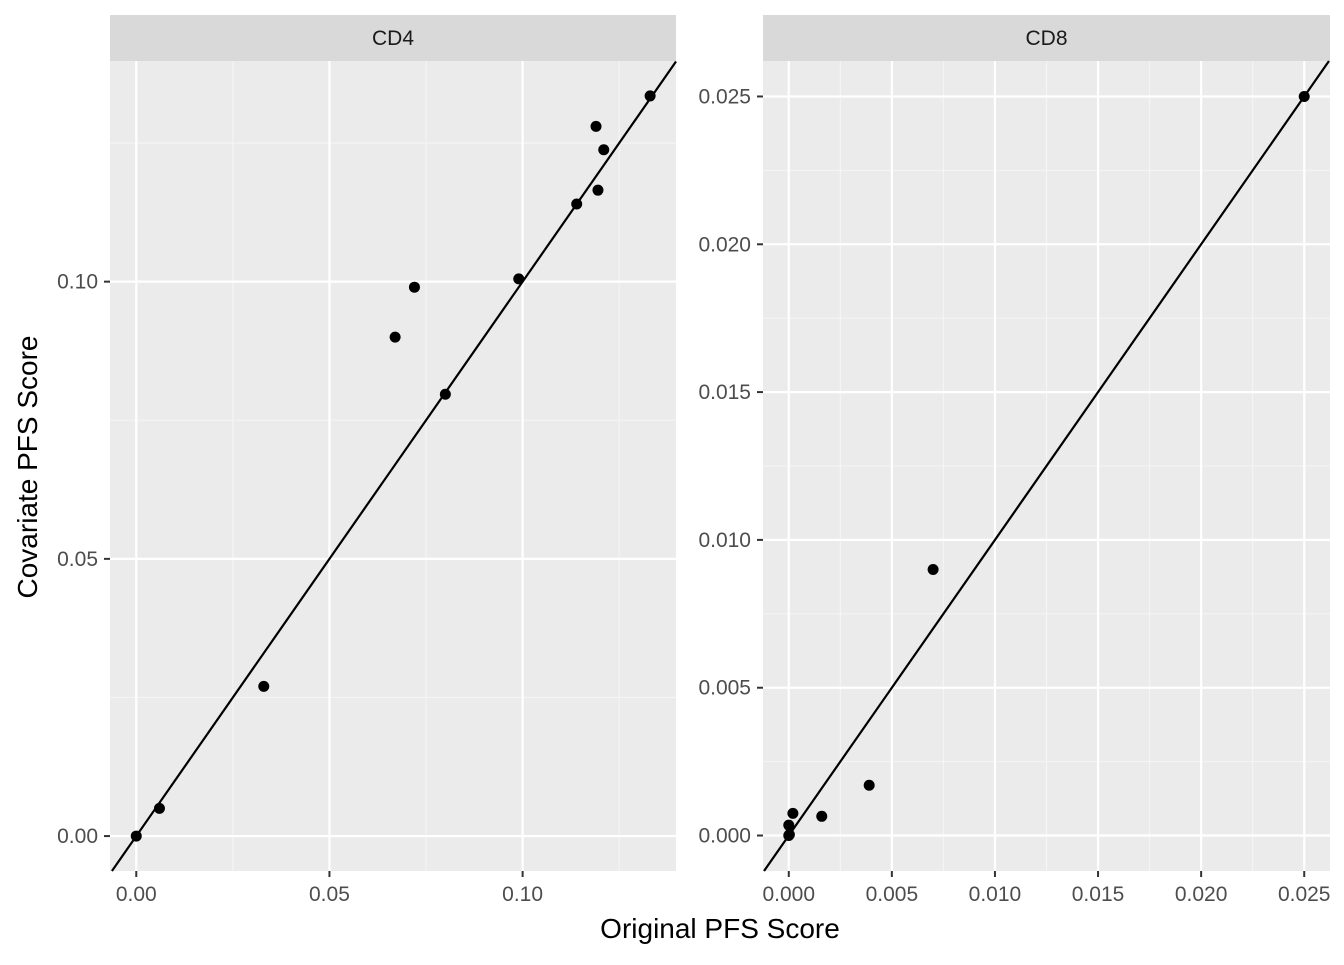  Describe the element at coordinates (522, 894) in the screenshot. I see `x-tick-label: 0.10` at that location.